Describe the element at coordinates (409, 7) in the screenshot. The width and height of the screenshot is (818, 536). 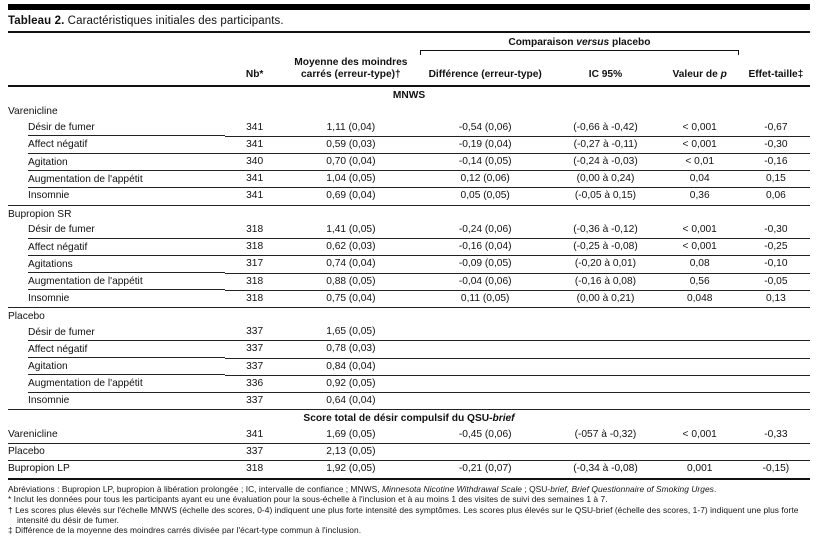
I see `top-rule-bar` at that location.